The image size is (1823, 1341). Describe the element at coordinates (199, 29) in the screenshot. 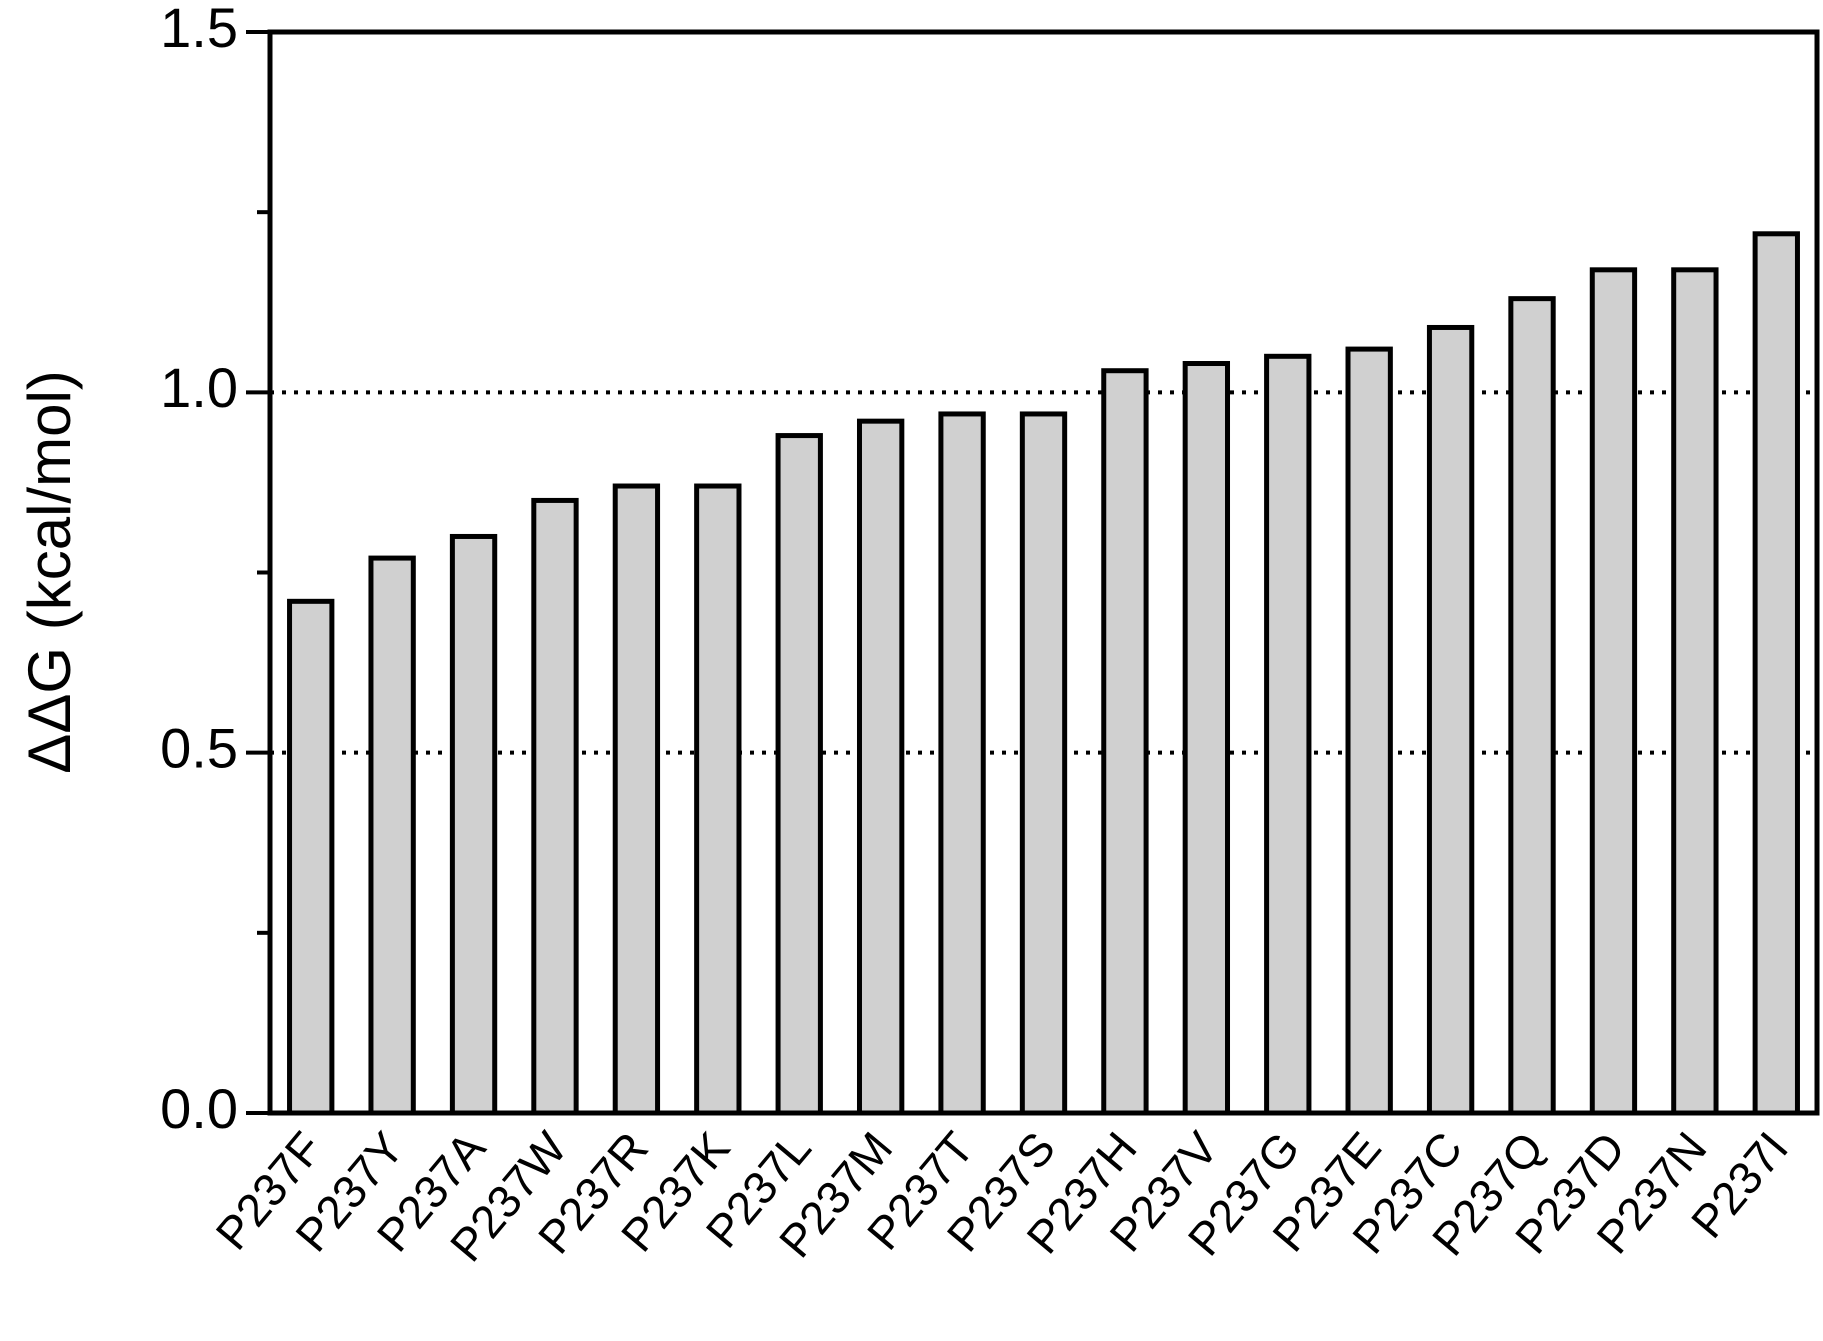

I see `y-tick-label: 1.5` at that location.